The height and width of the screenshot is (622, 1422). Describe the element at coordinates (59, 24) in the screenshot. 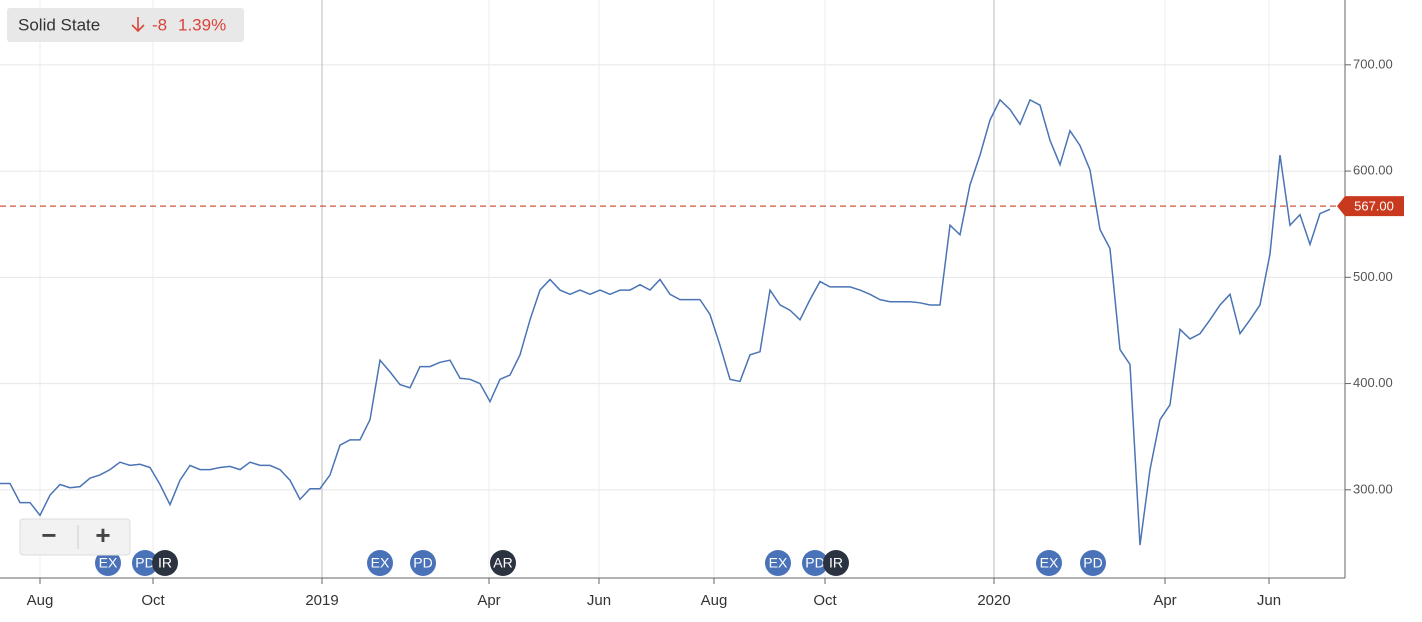

I see `stock-name: Solid State` at that location.